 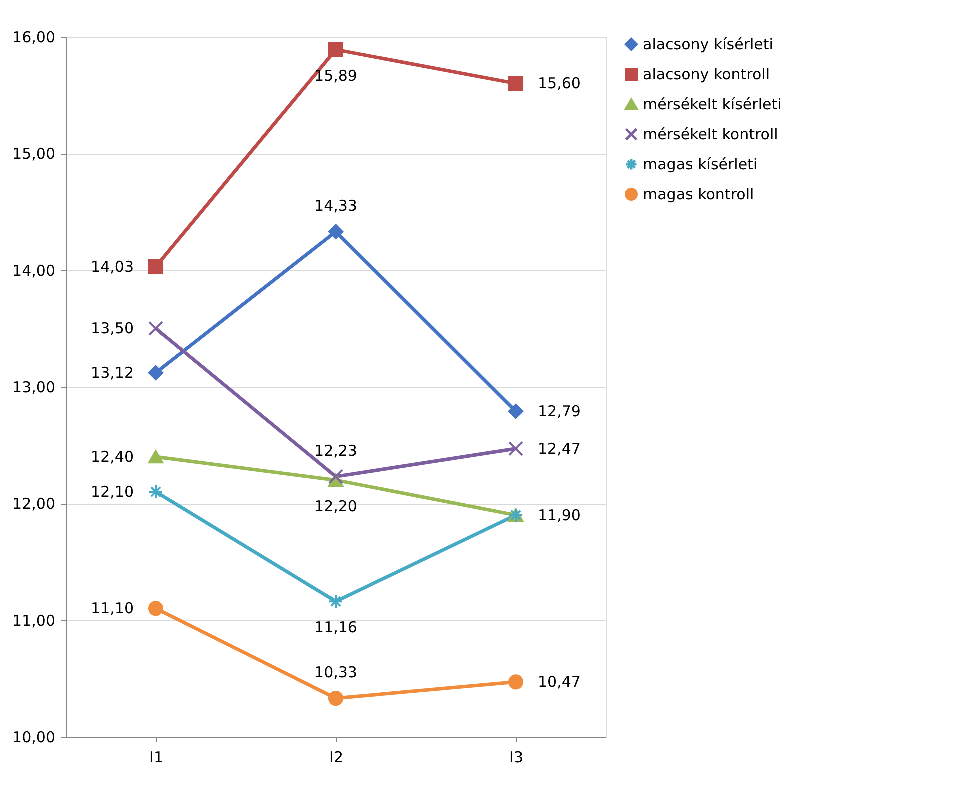 I want to click on y-tick-label: 12,00, so click(x=34, y=504).